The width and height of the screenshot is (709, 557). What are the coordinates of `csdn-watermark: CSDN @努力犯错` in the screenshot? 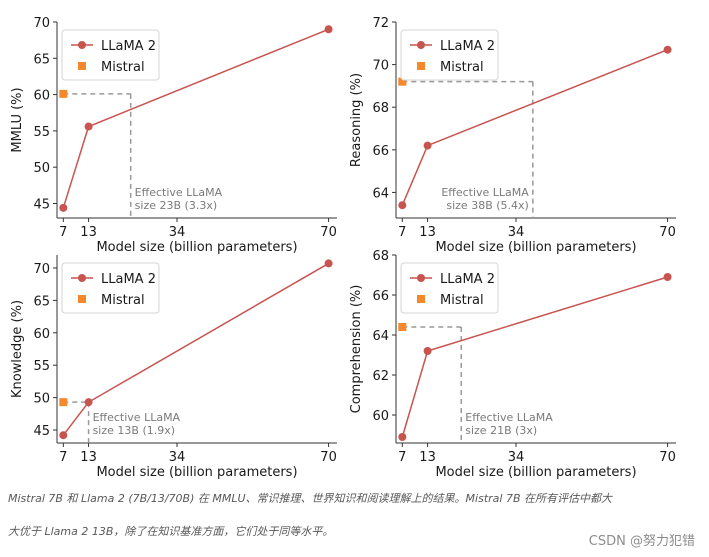 It's located at (641, 541).